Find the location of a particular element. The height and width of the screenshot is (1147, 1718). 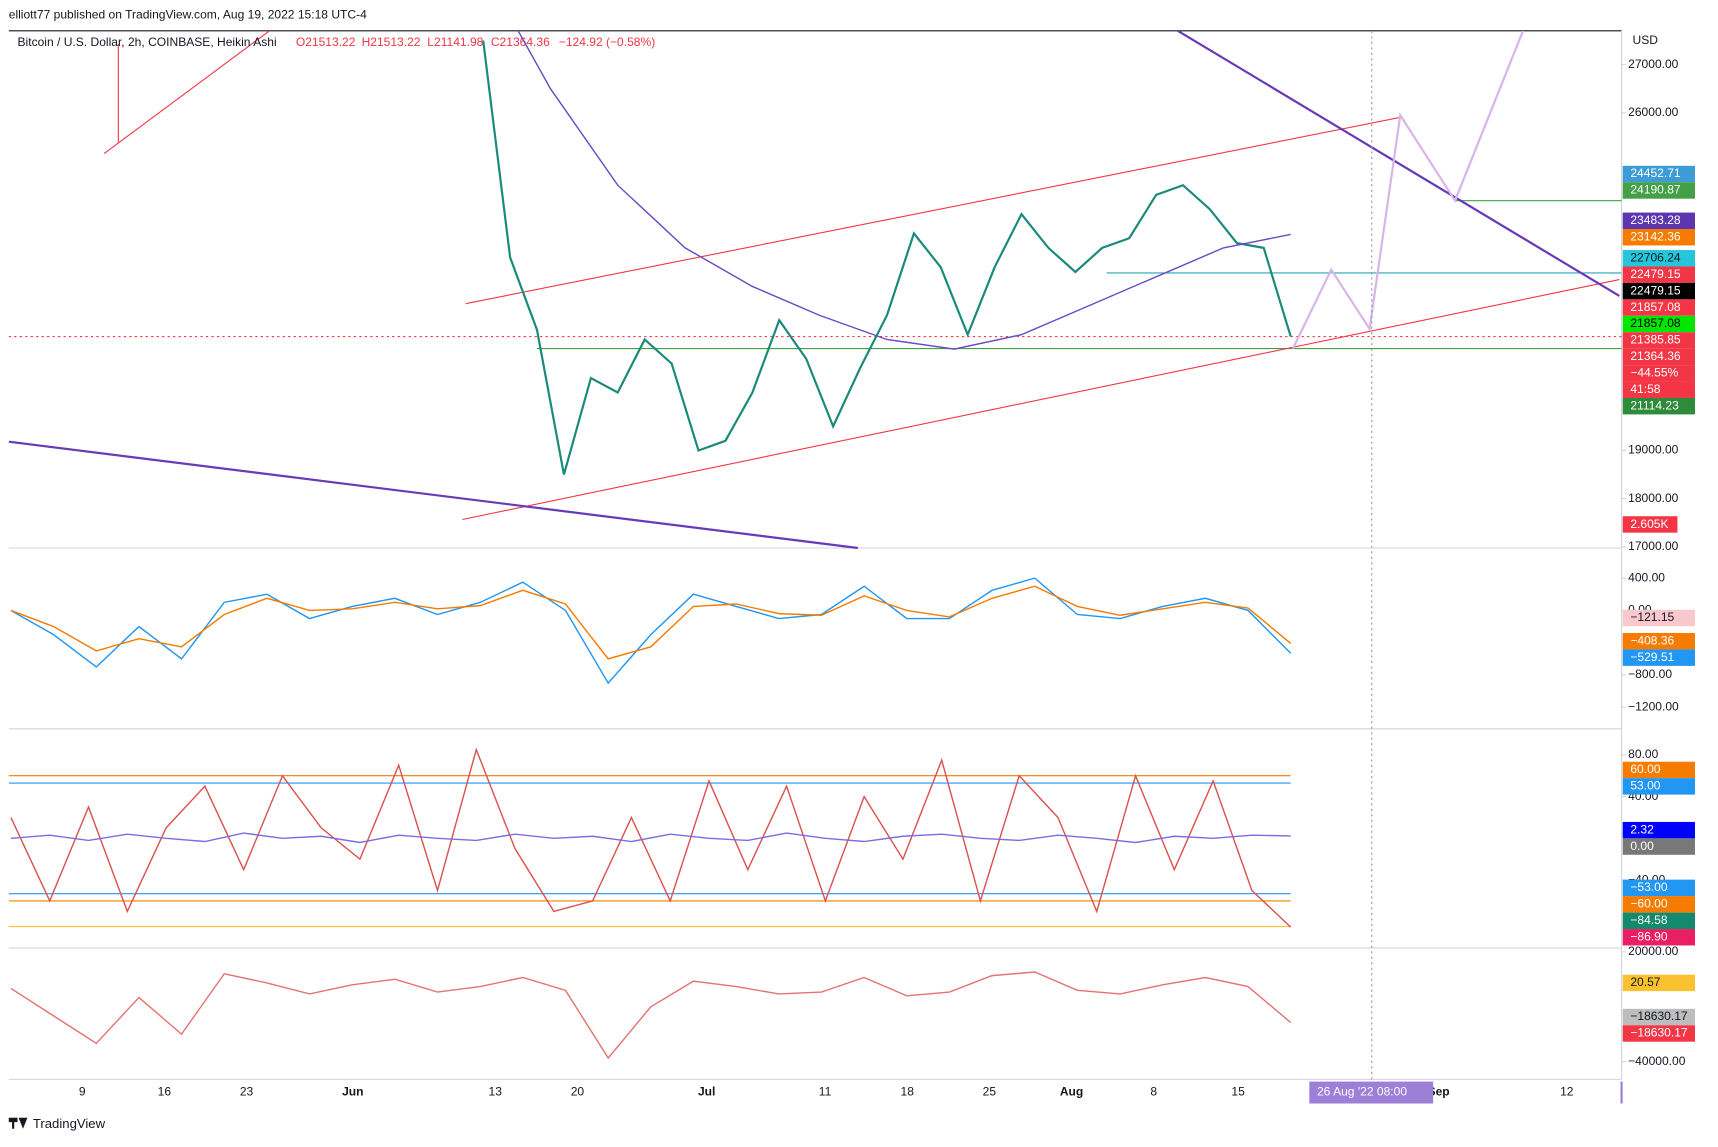

price-tag-label: 23483.28 is located at coordinates (1655, 220).